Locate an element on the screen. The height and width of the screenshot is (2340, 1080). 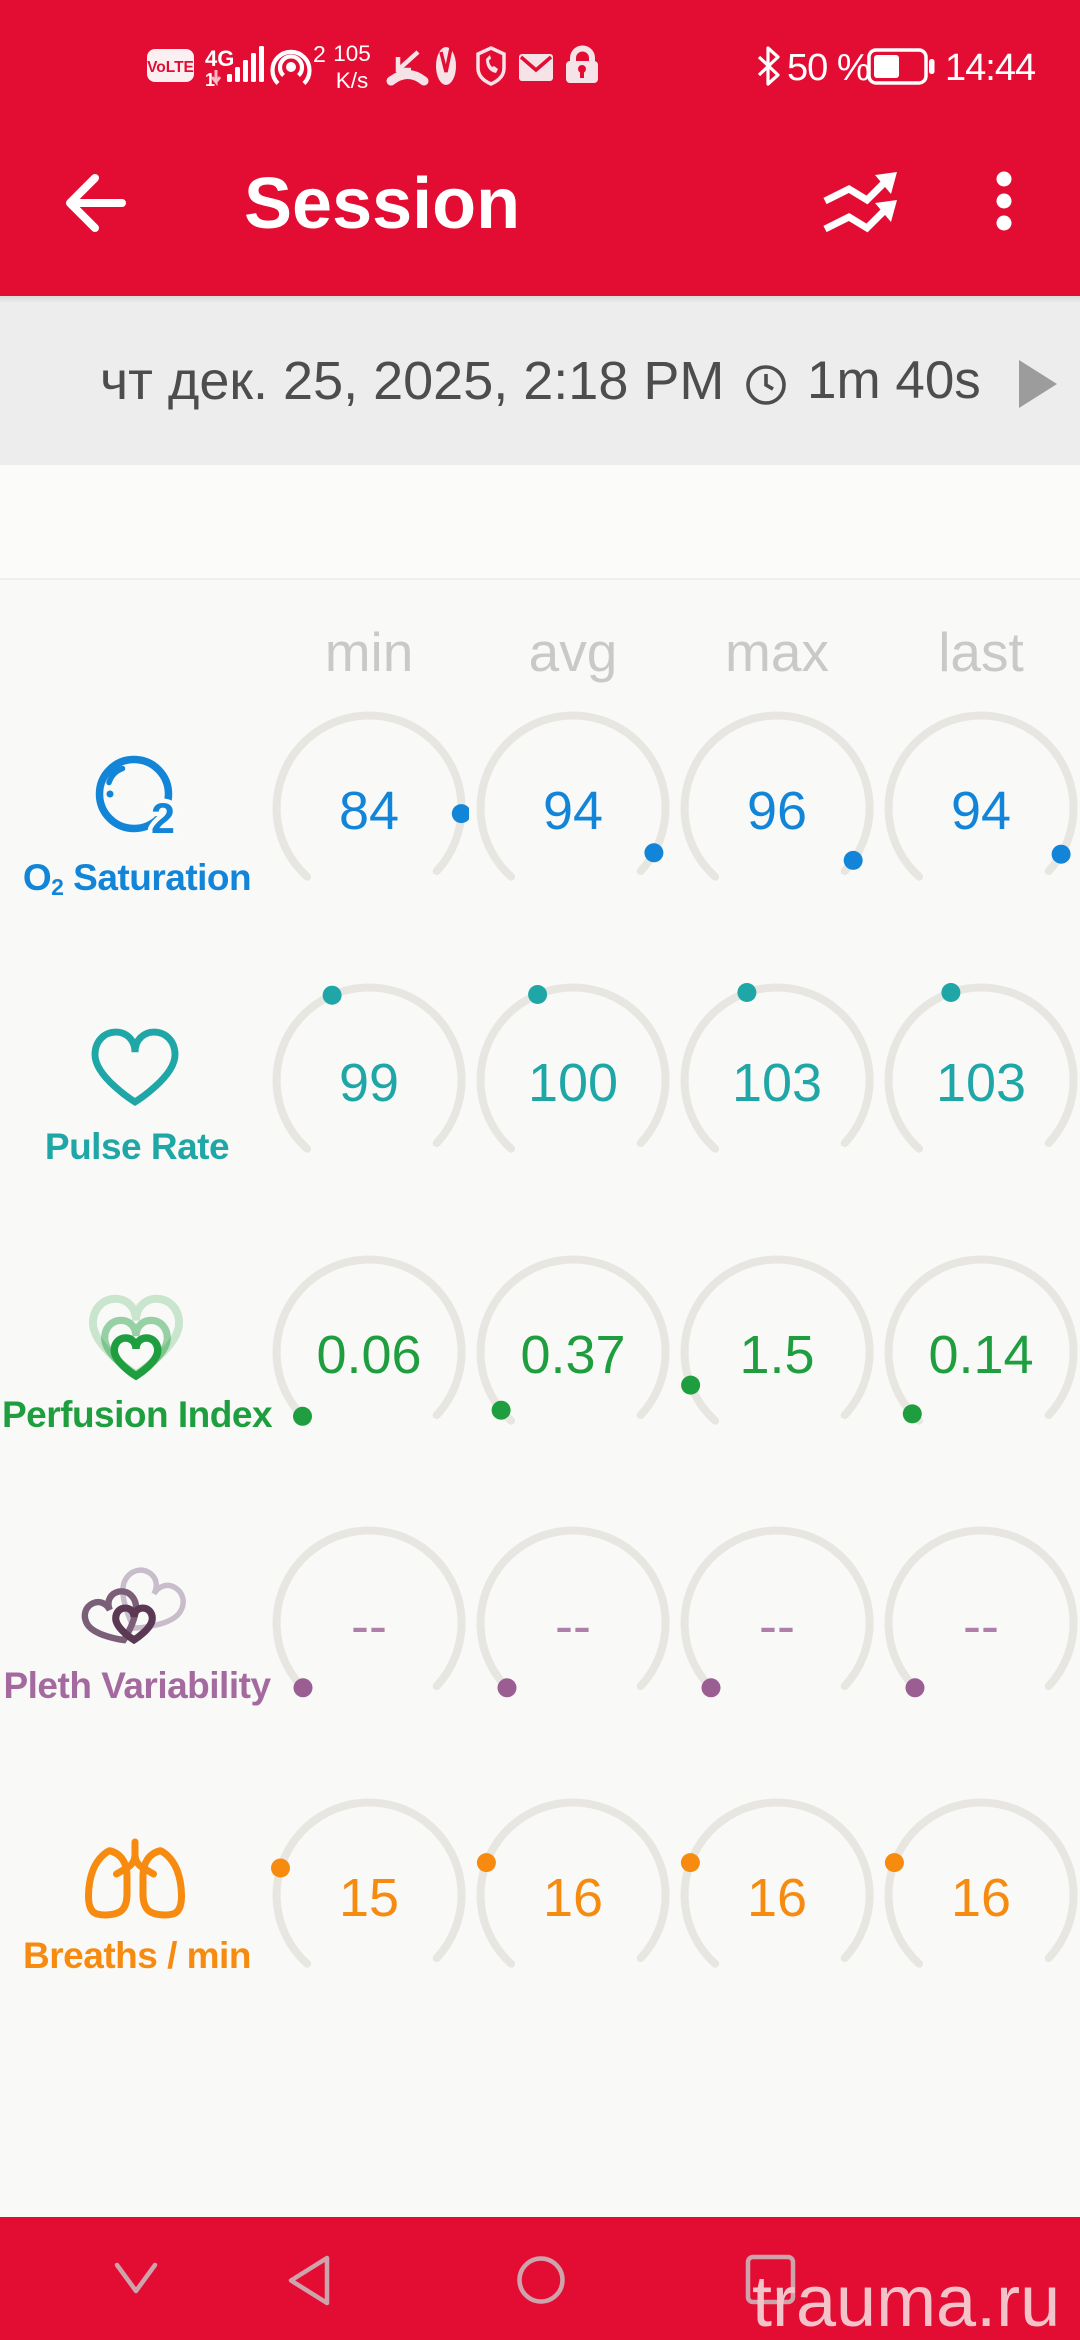
svg-text: 105 is located at coordinates (352, 53).